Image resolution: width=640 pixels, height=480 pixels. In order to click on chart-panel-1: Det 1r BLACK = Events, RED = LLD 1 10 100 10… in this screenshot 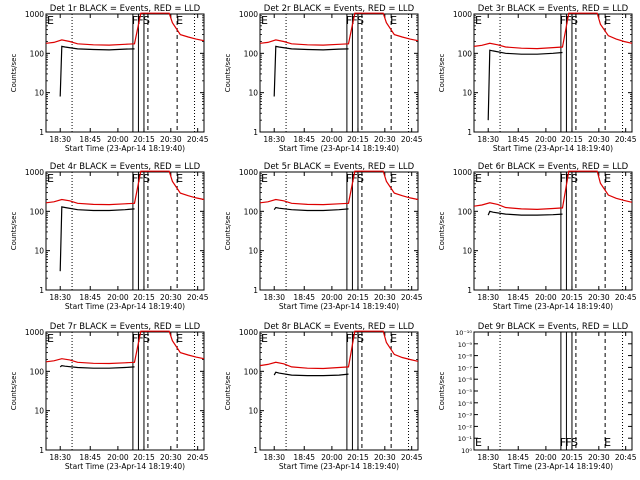, I will do `click(109, 78)`.